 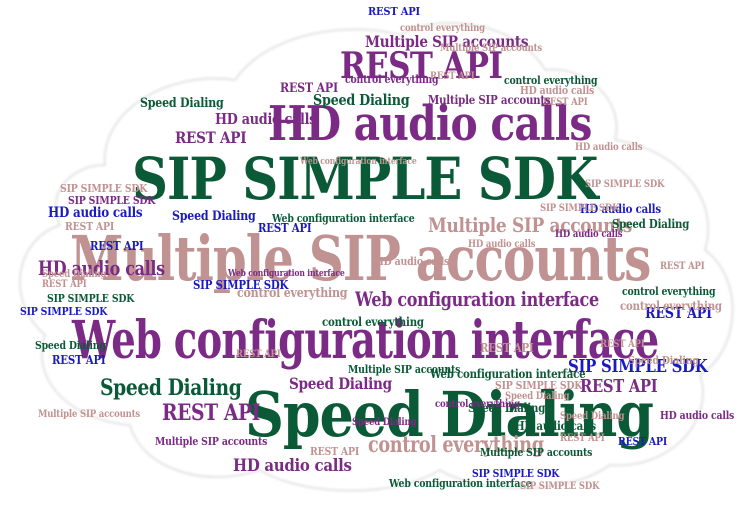 What do you see at coordinates (79, 360) in the screenshot?
I see `word-rest-blue-6: REST API` at bounding box center [79, 360].